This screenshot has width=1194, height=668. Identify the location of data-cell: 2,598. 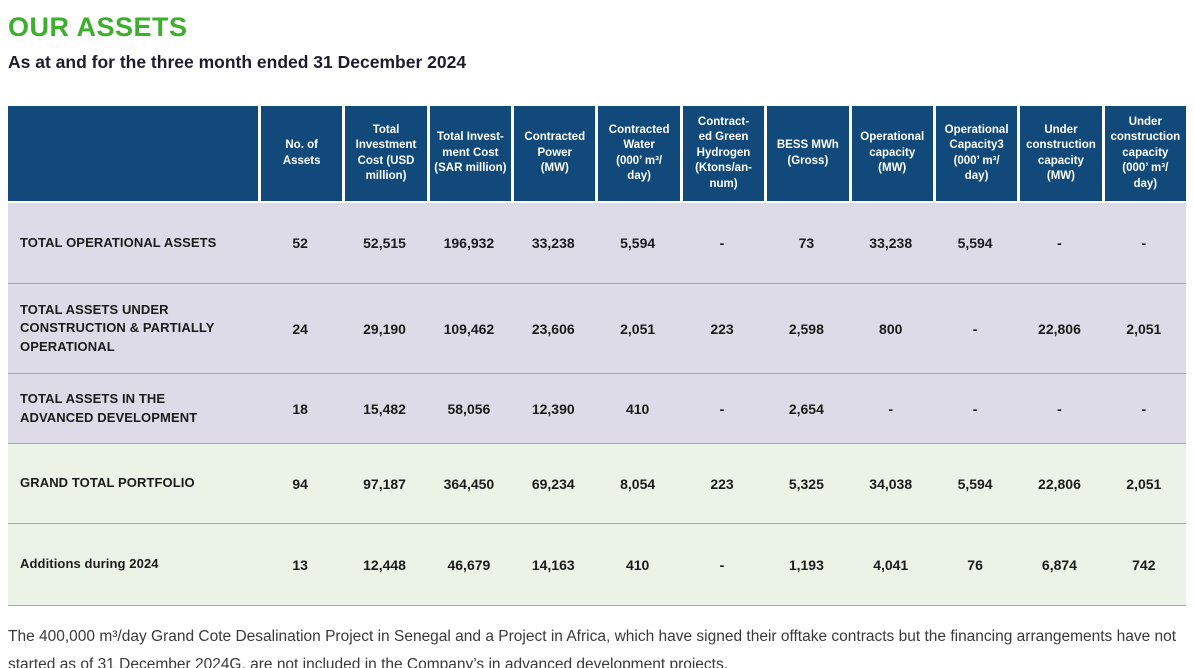
(806, 328).